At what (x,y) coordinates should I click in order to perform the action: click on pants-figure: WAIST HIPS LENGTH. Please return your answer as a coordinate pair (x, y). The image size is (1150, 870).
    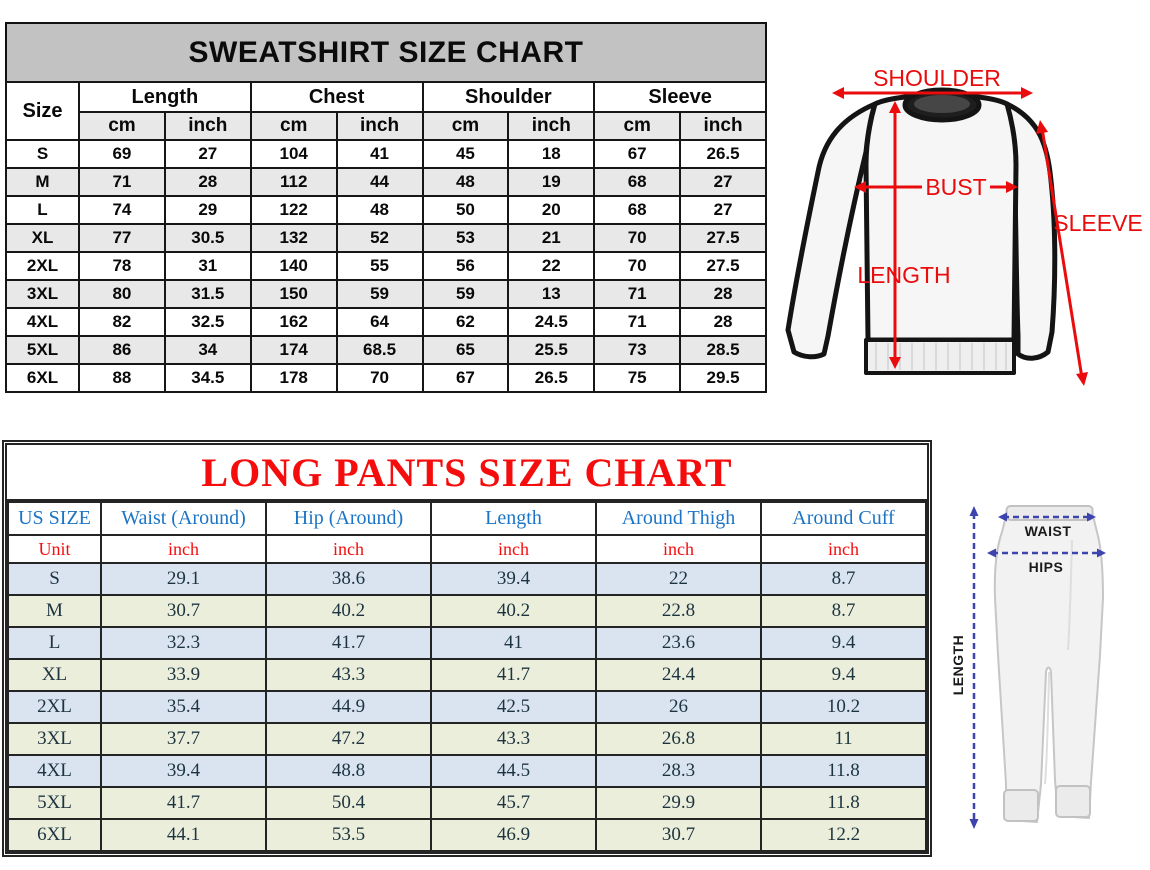
    Looking at the image, I should click on (1028, 667).